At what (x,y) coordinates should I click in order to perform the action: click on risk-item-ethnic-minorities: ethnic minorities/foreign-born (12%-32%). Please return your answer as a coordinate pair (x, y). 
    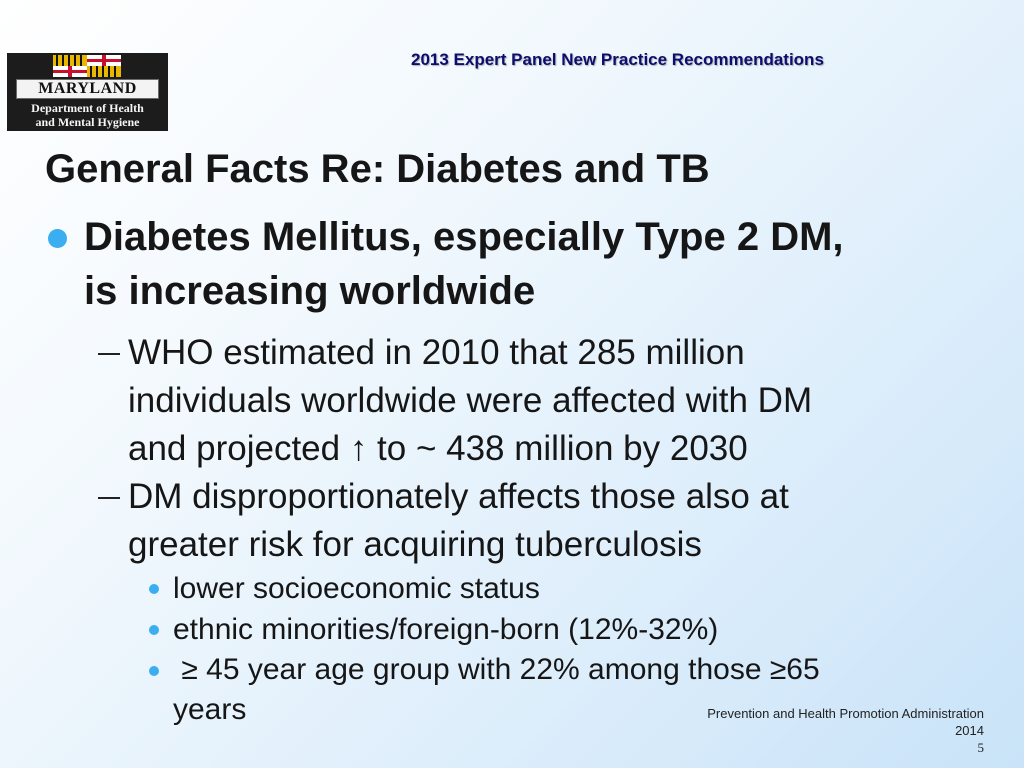
    Looking at the image, I should click on (553, 630).